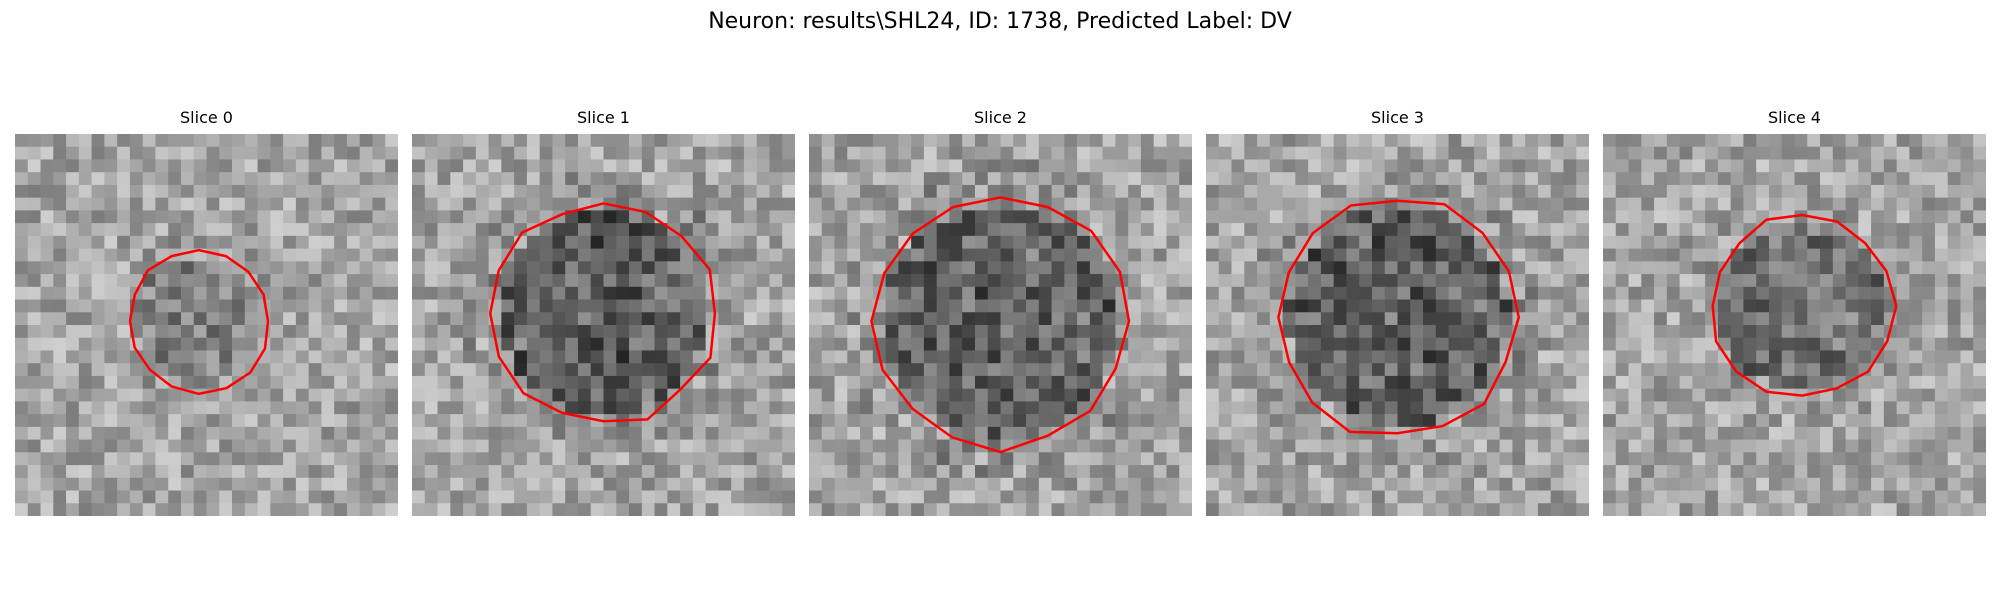 Image resolution: width=2000 pixels, height=600 pixels. I want to click on slice-title: Slice 3, so click(1397, 117).